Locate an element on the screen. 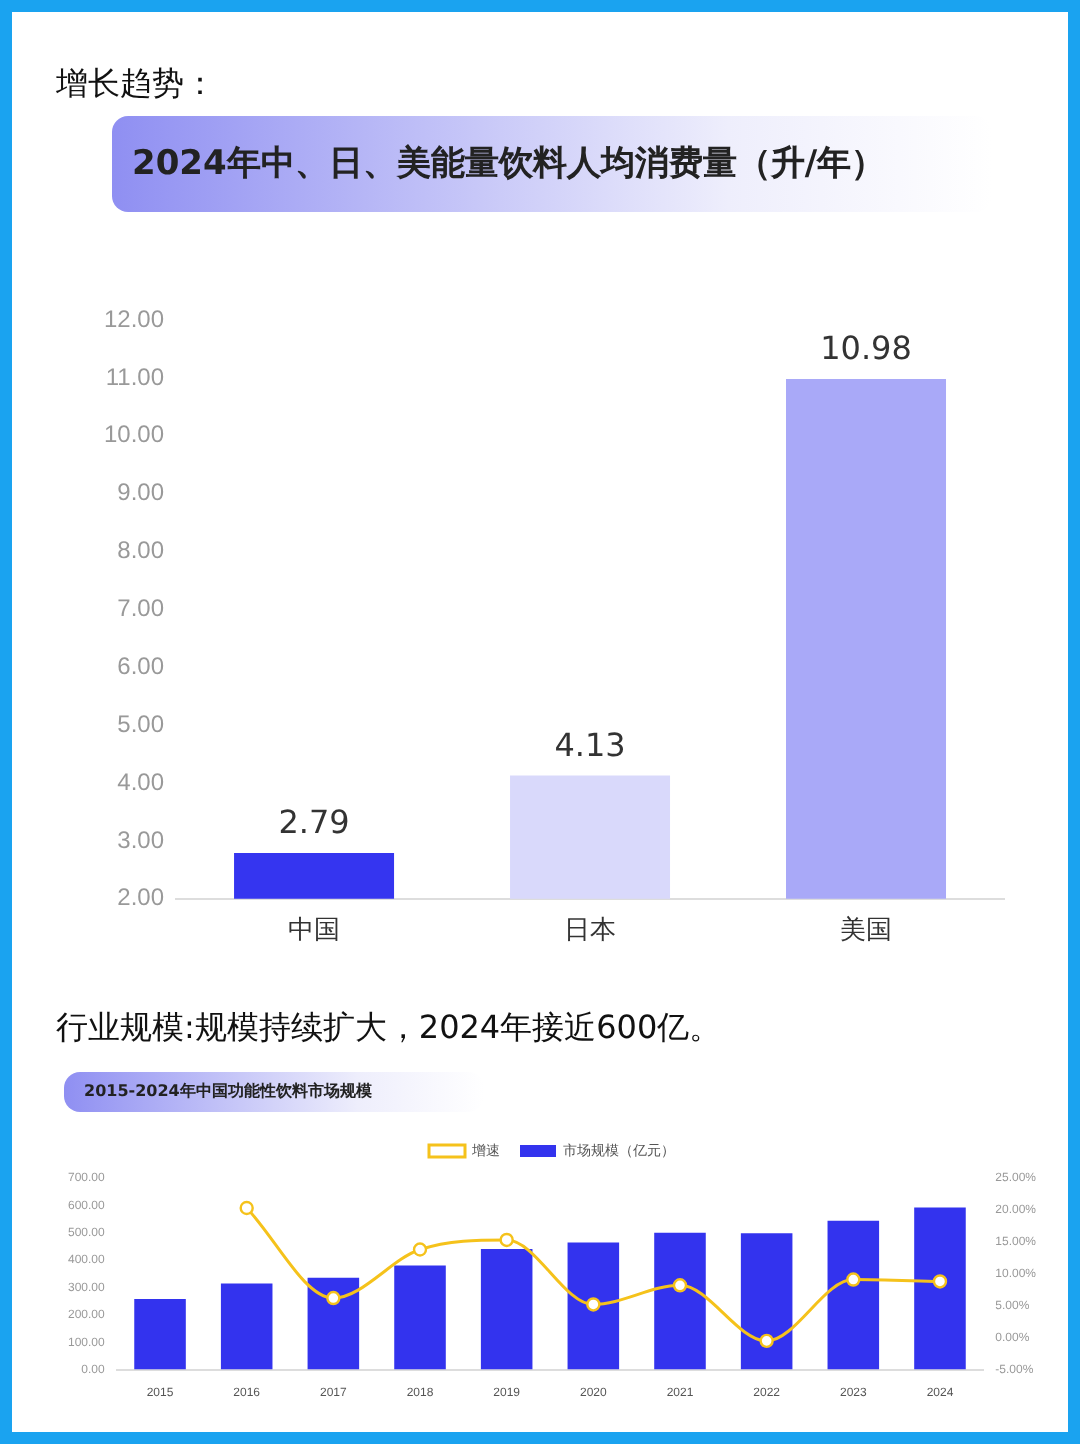  text: 行业规模:规模持续扩大，2024年接近600亿。 is located at coordinates (389, 1029).